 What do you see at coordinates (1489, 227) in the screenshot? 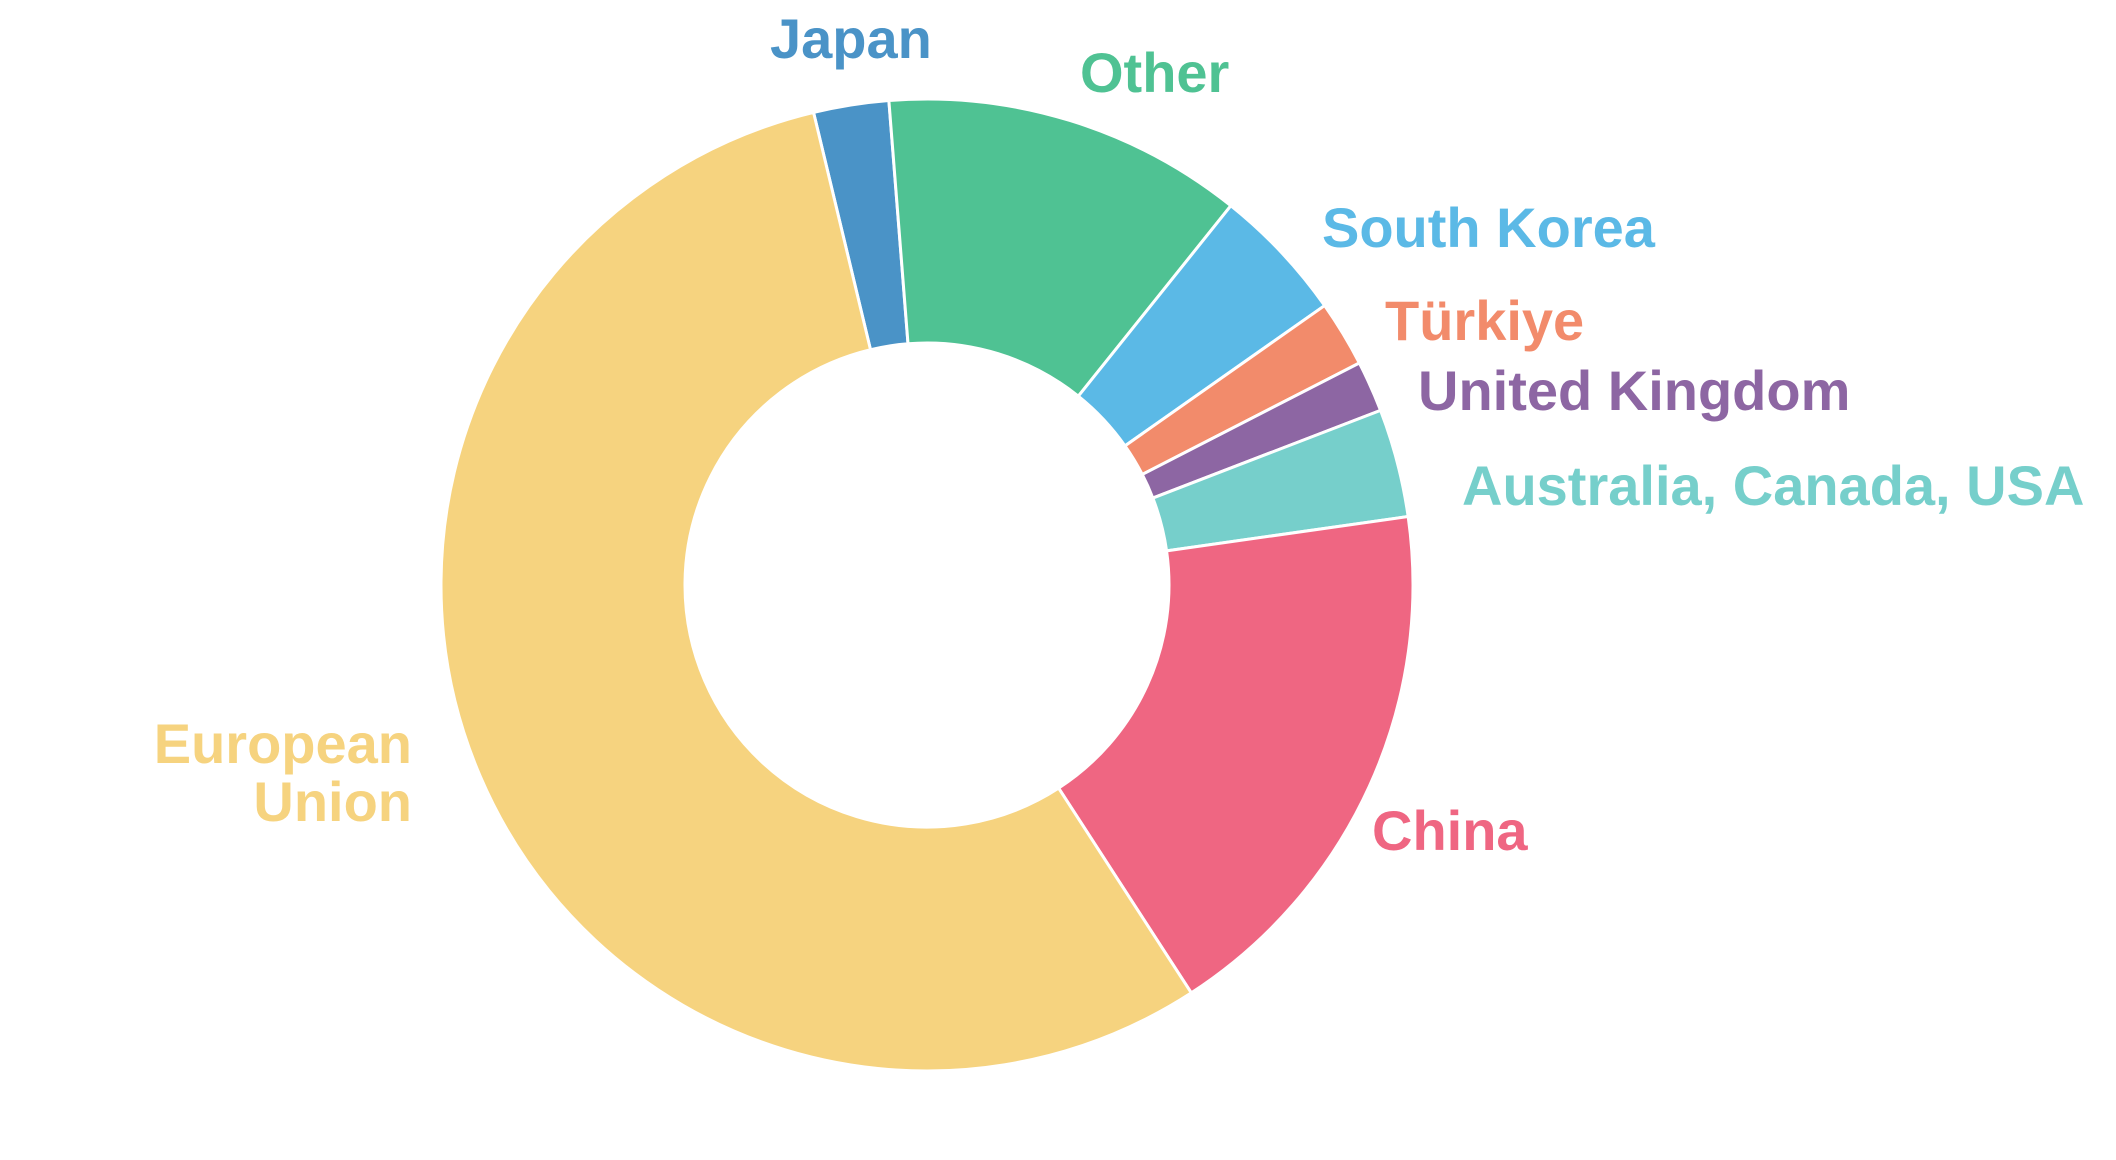
I see `label-south-korea: South Korea` at bounding box center [1489, 227].